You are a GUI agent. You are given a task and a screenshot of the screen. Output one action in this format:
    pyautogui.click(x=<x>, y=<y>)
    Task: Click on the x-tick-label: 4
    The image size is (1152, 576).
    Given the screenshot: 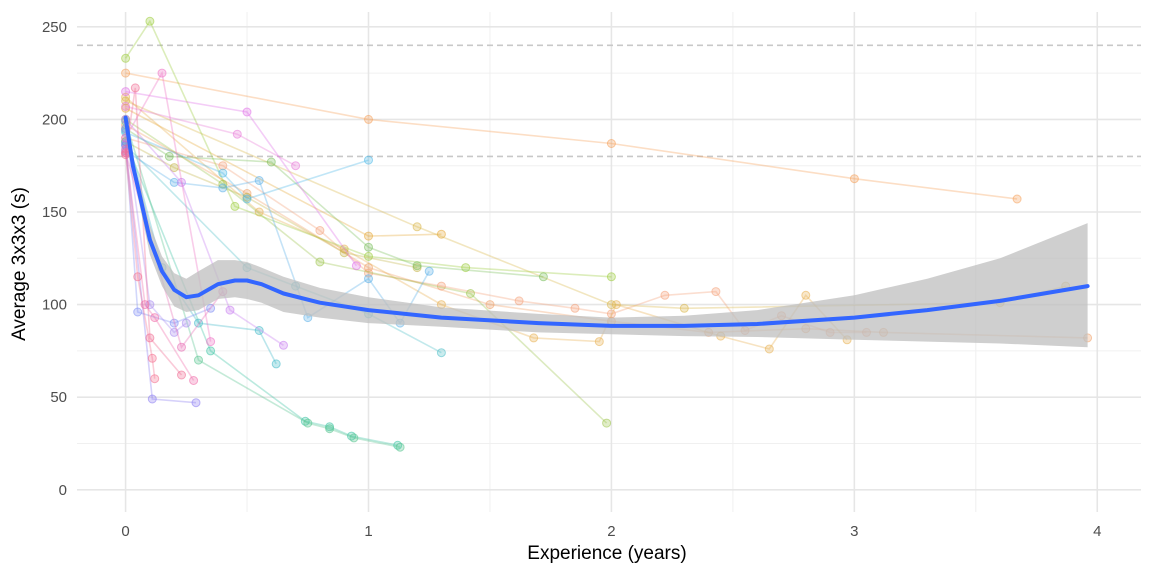 What is the action you would take?
    pyautogui.click(x=1097, y=531)
    